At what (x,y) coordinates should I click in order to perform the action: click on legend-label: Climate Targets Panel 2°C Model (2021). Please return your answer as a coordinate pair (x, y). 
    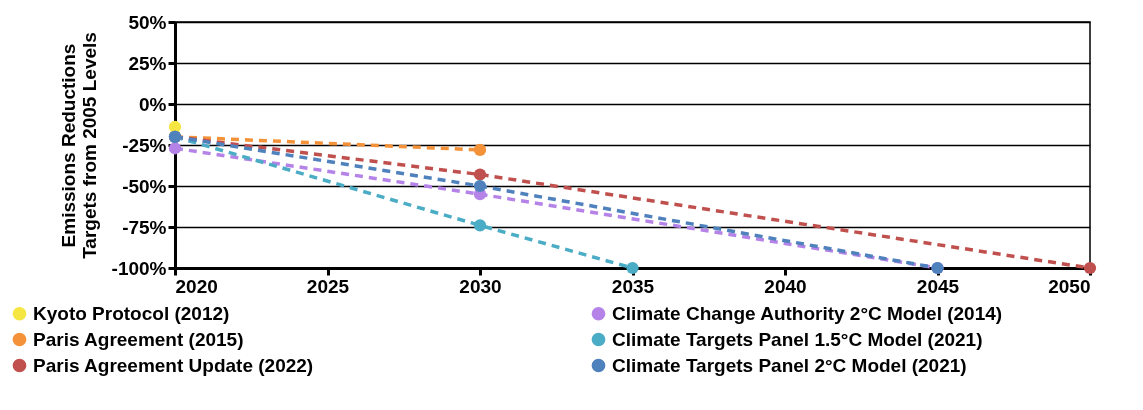
    Looking at the image, I should click on (789, 365).